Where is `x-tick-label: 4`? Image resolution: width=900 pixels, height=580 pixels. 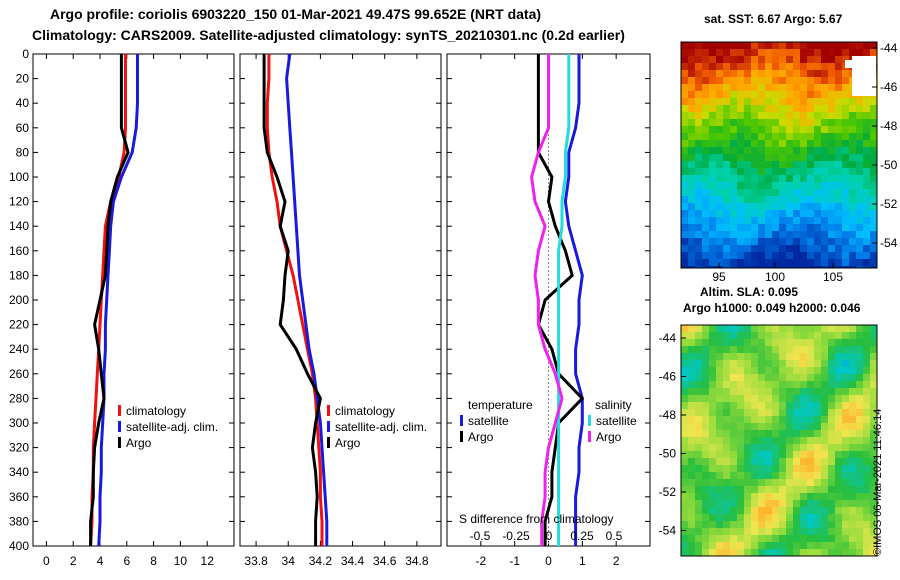 x-tick-label: 4 is located at coordinates (100, 561).